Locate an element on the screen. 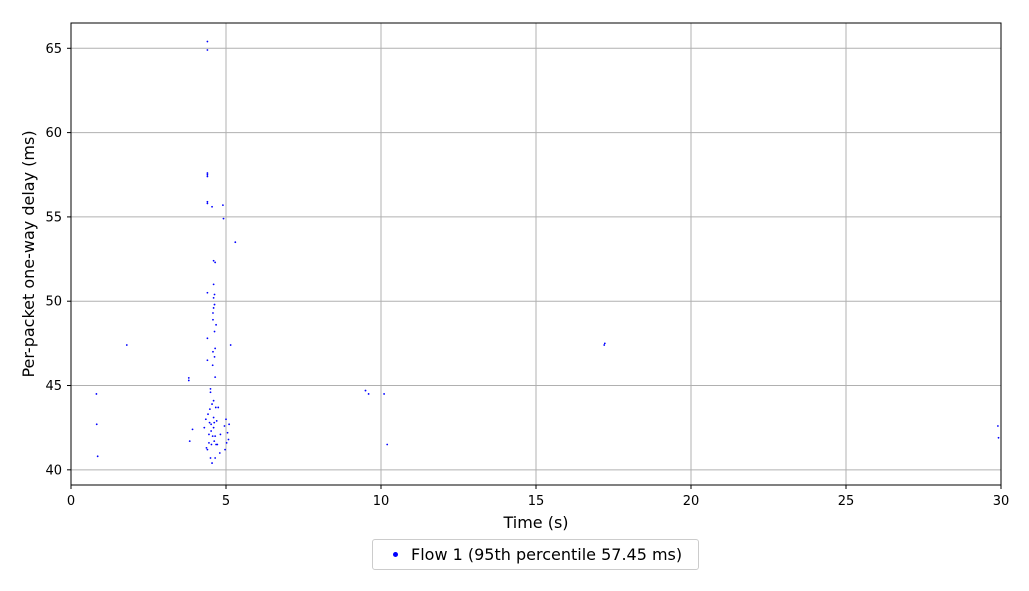 The image size is (1029, 591). x-tick-label: 20 is located at coordinates (691, 501).